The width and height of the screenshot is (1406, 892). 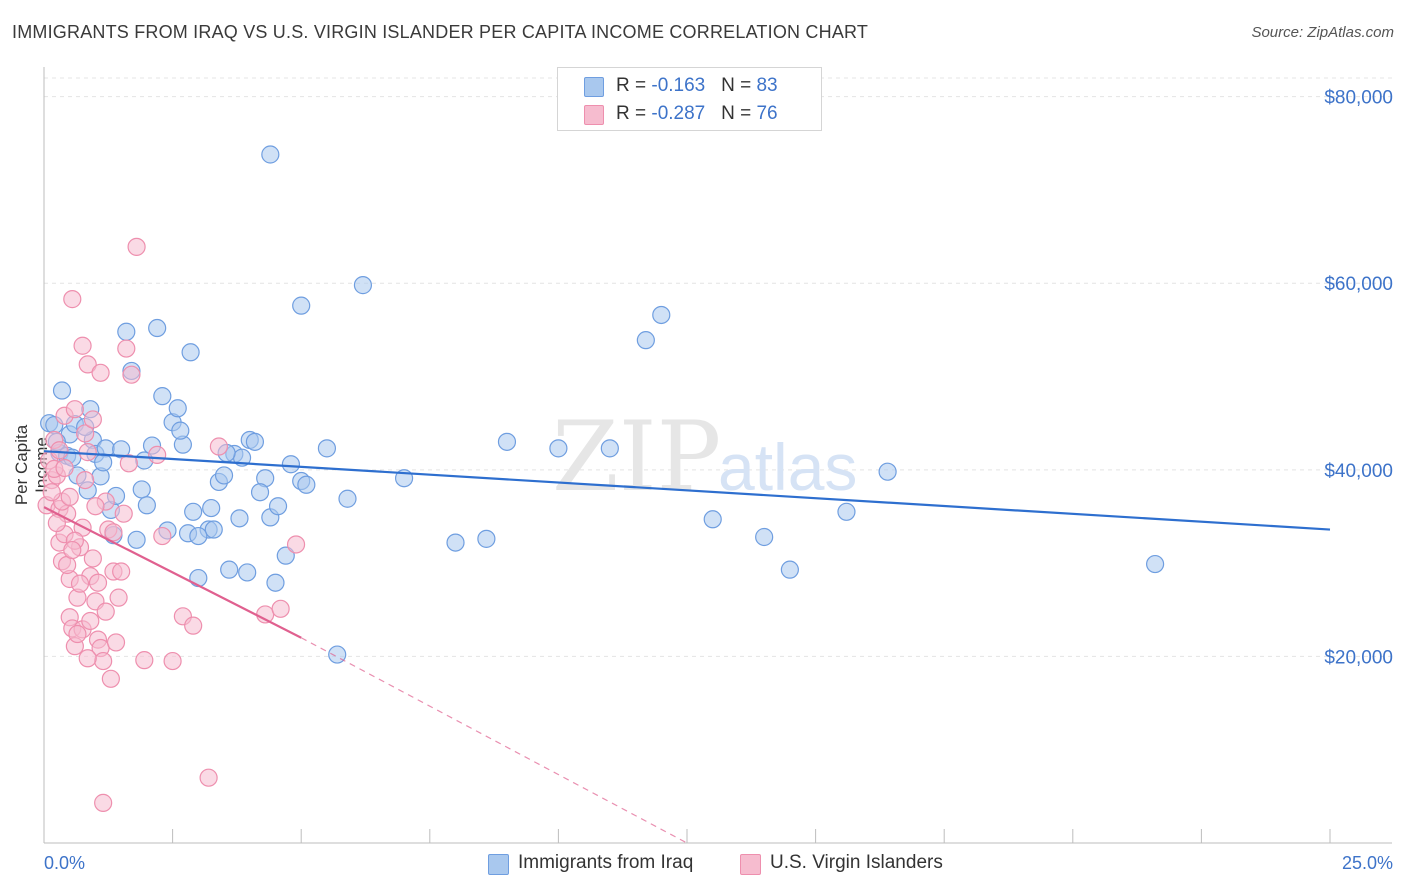 I want to click on source-label: Source: ZipAtlas.com, so click(x=1322, y=32).